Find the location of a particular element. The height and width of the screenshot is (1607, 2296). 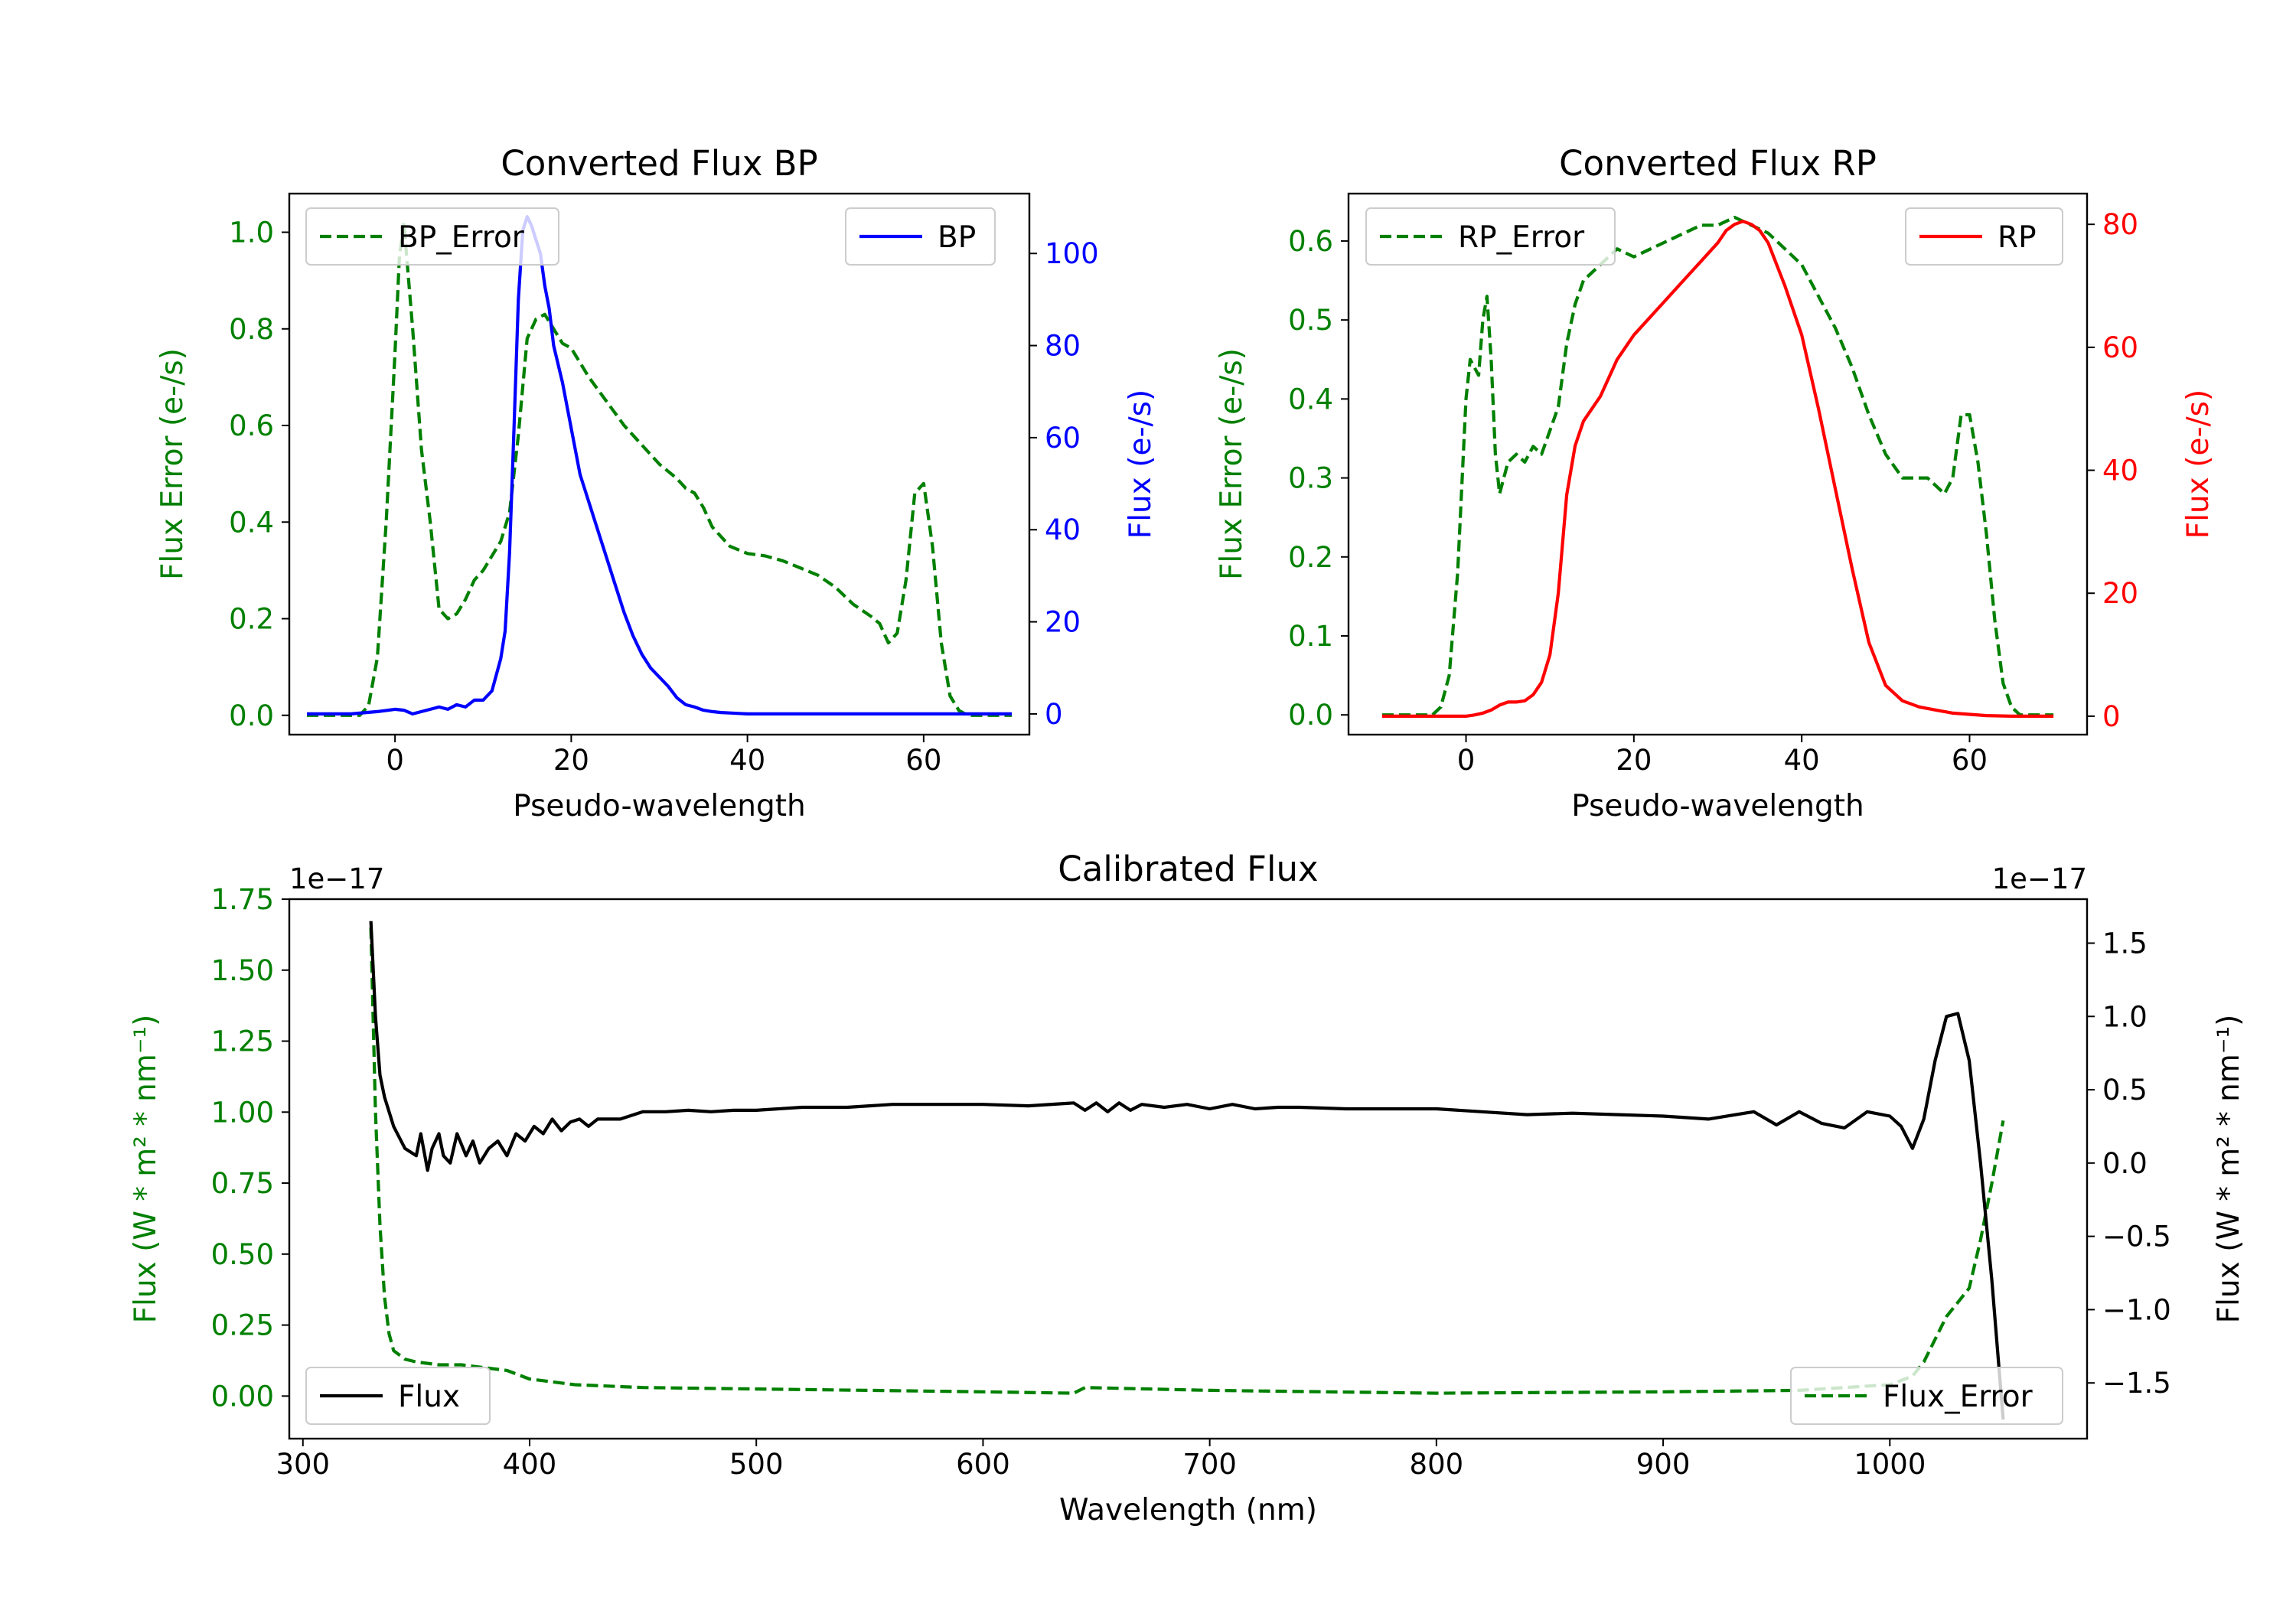

y-left-tick-label: 0.3 is located at coordinates (1310, 479).